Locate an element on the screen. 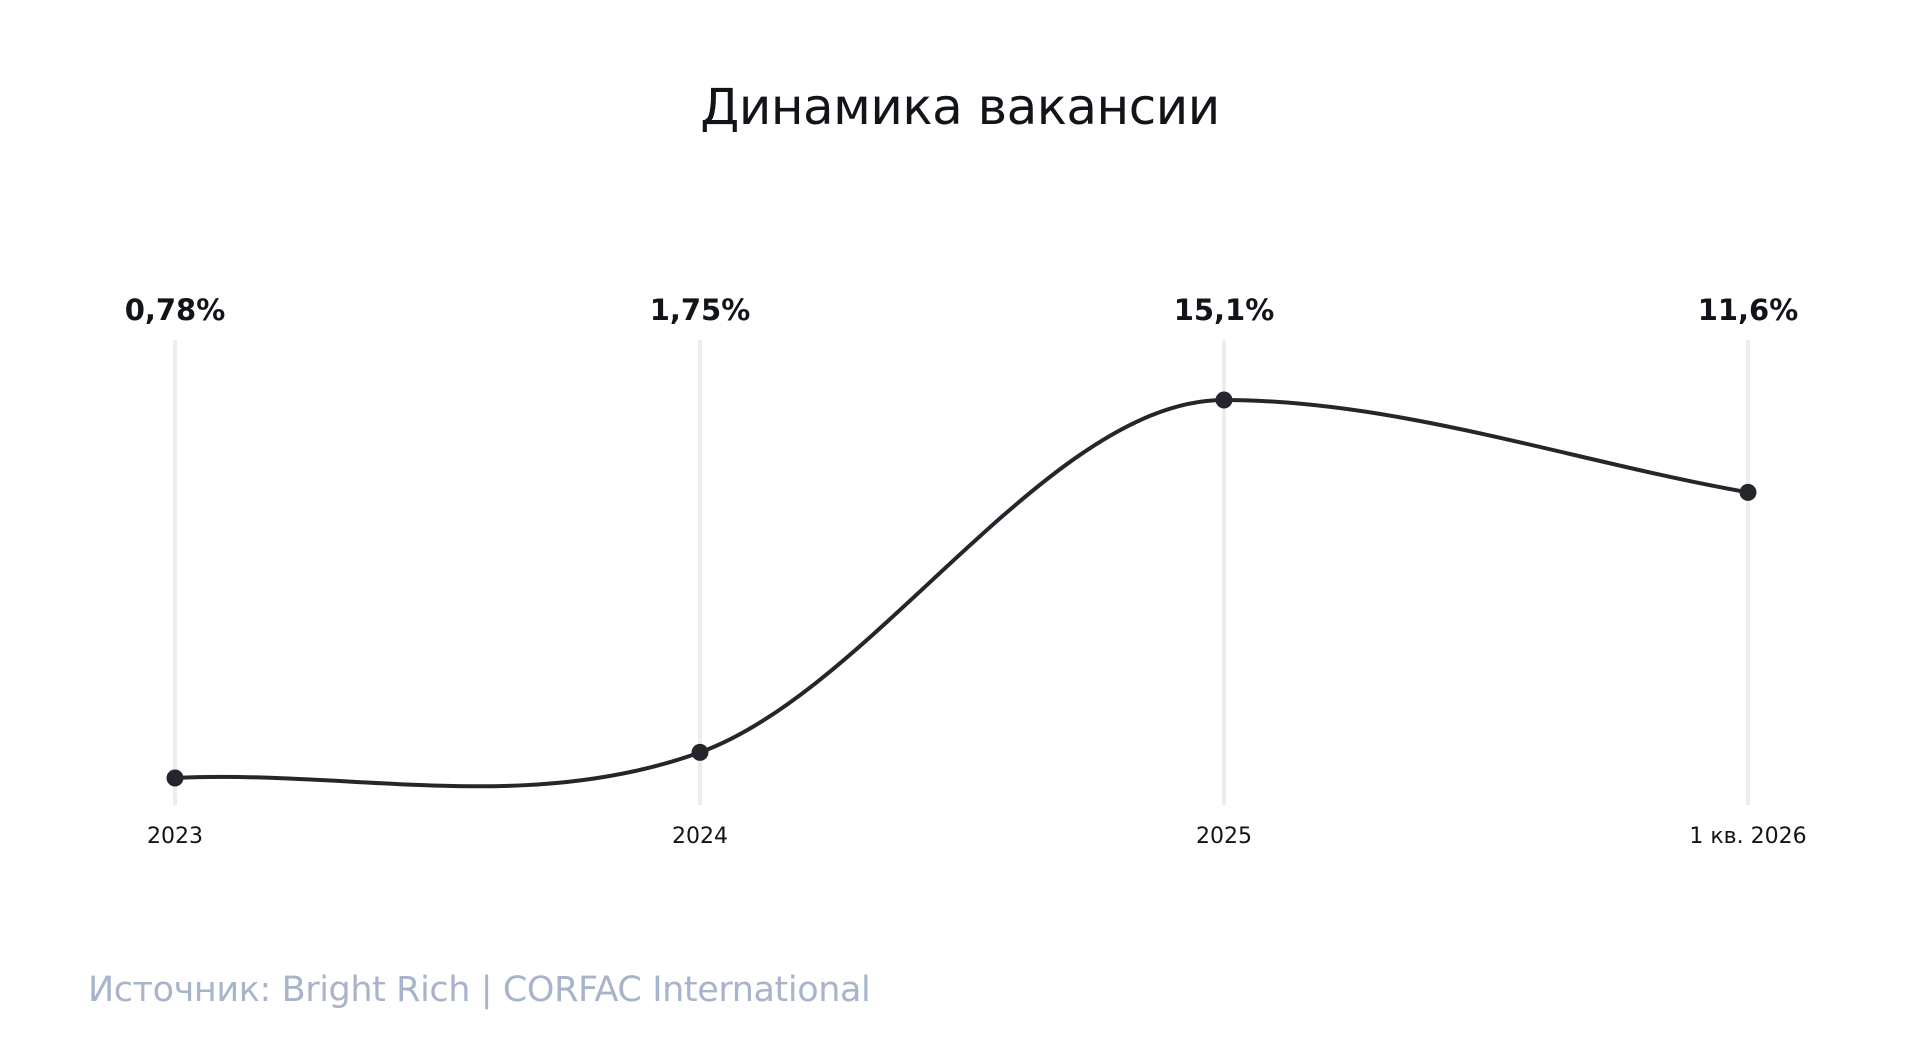  x-tick-label: 2023 is located at coordinates (175, 836).